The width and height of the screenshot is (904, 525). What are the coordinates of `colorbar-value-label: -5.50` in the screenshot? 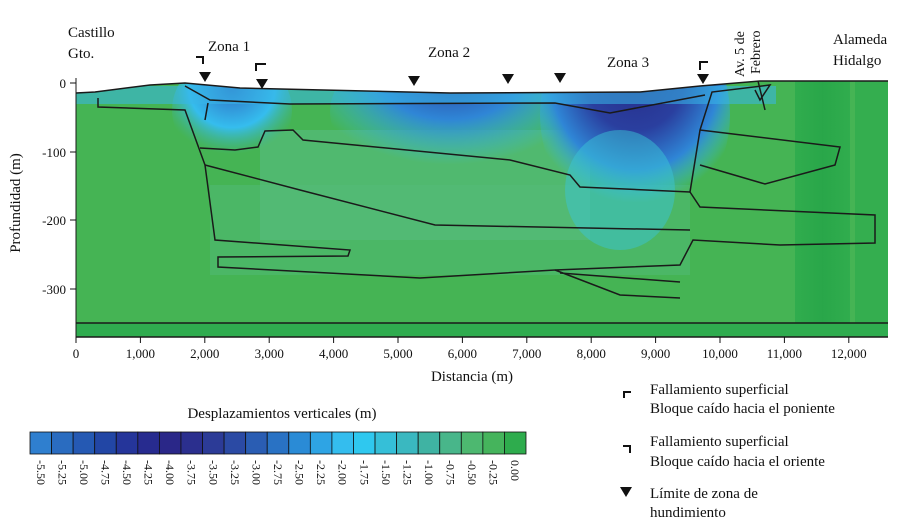 It's located at (41, 472).